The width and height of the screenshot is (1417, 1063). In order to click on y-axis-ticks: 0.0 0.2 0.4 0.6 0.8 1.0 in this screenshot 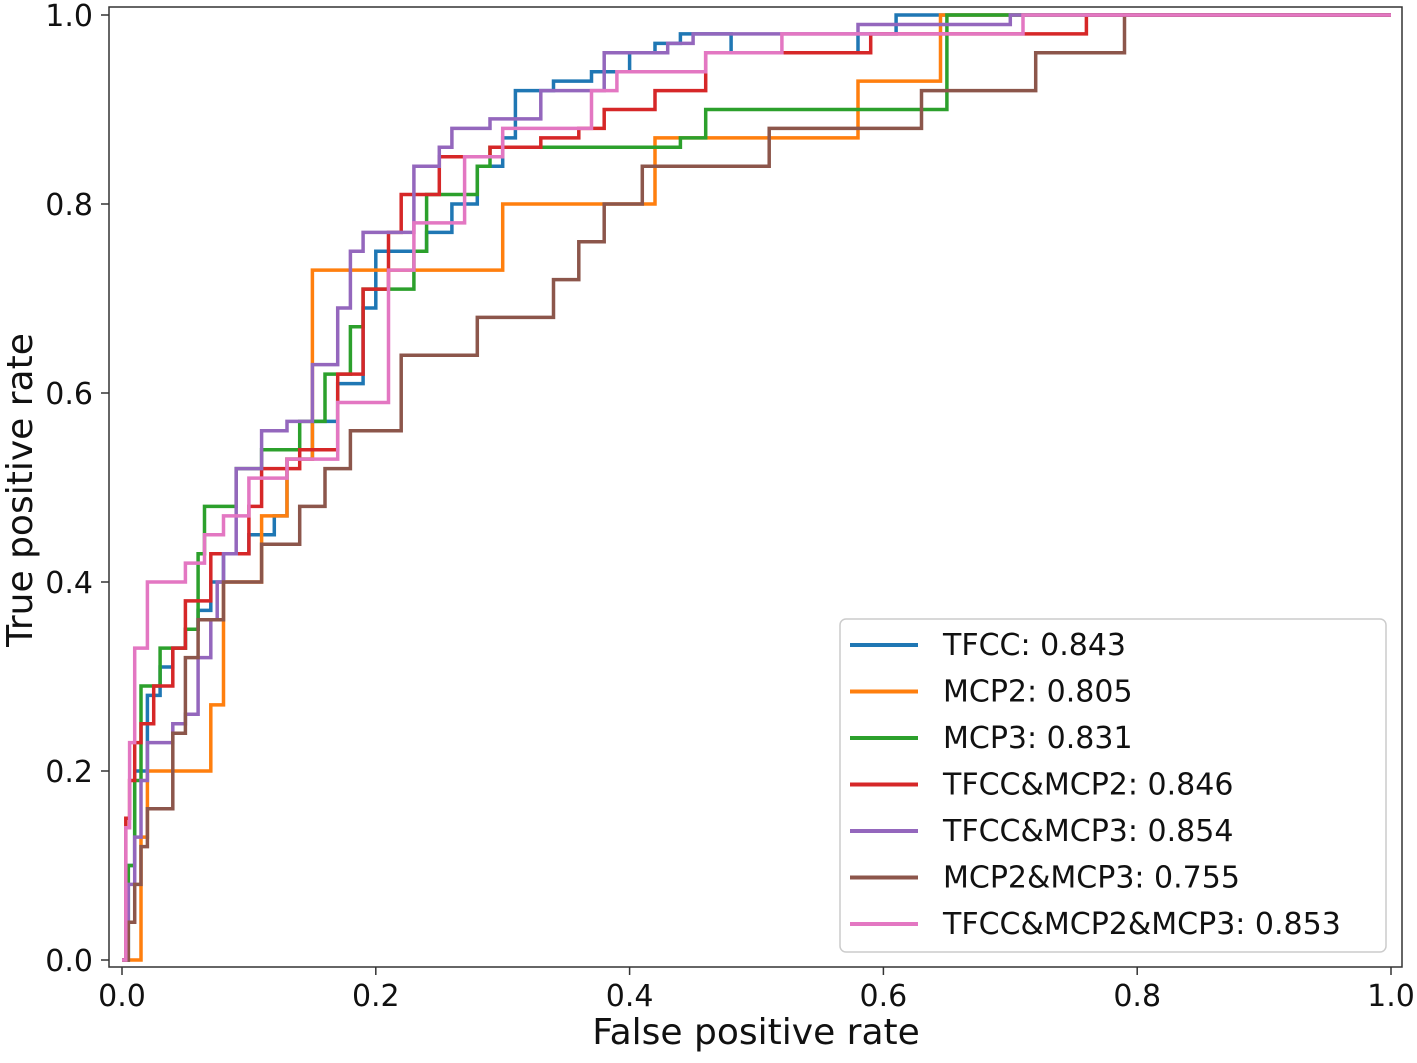, I will do `click(77, 489)`.